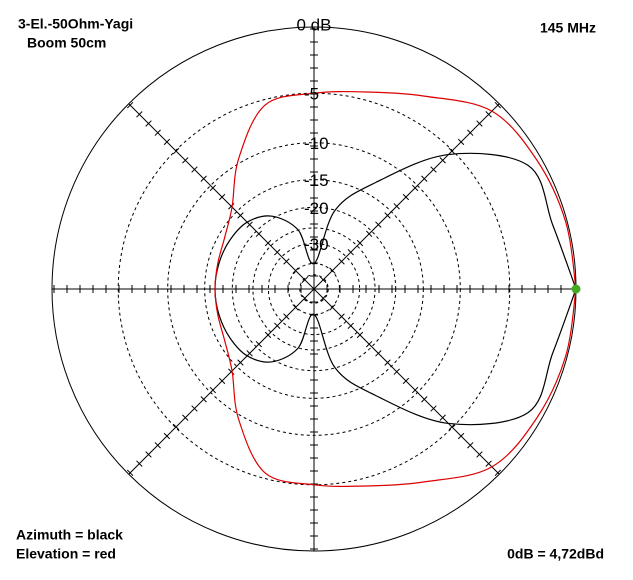 This screenshot has height=580, width=633. What do you see at coordinates (316, 244) in the screenshot?
I see `r-tick-label: -30` at bounding box center [316, 244].